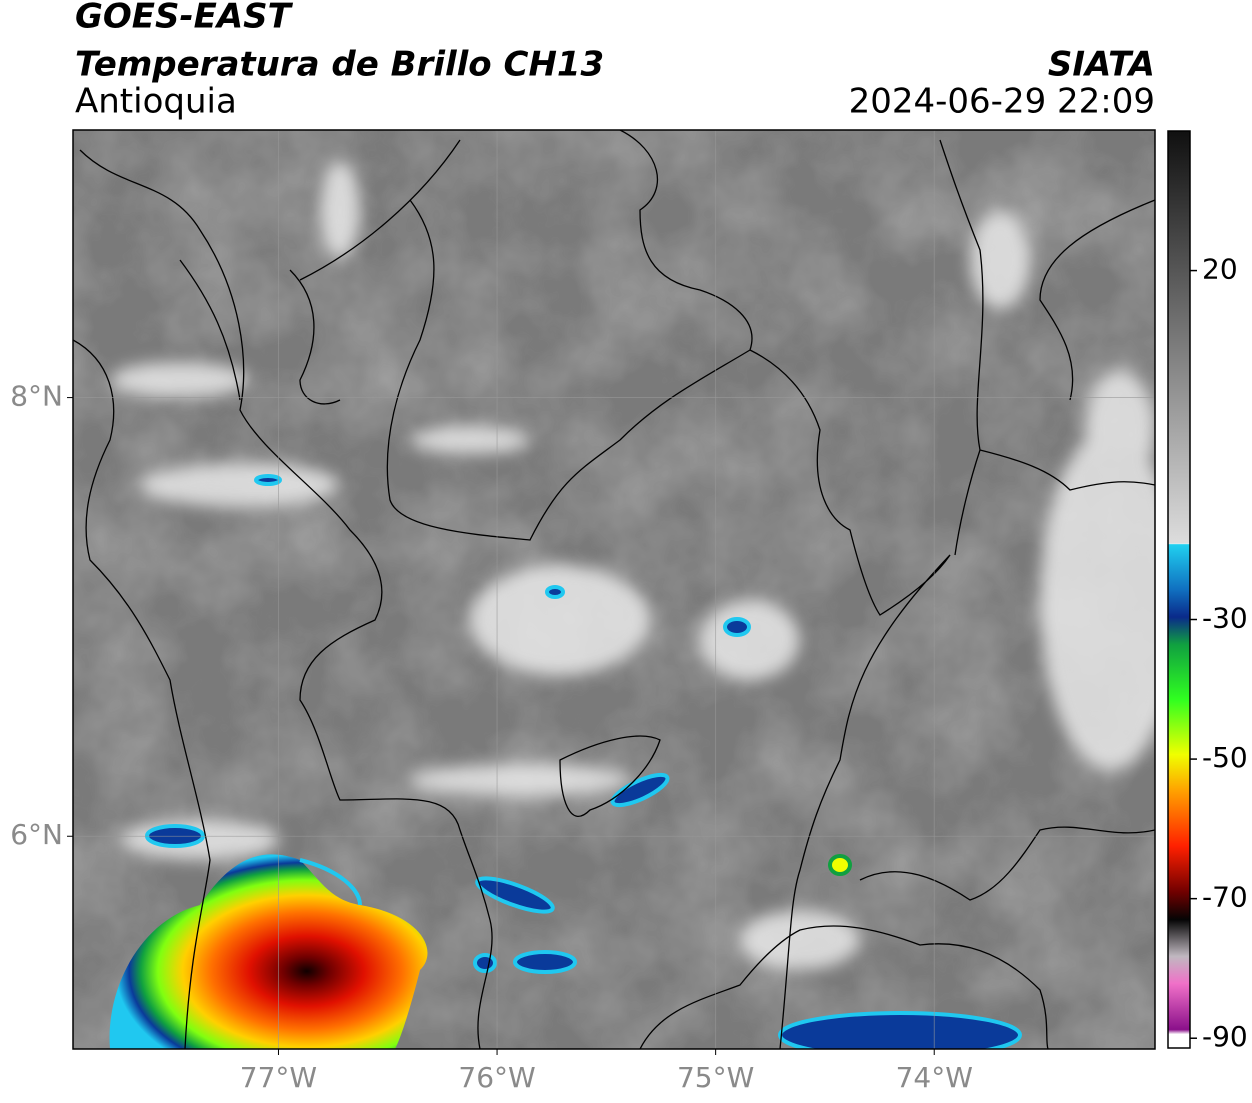 The width and height of the screenshot is (1252, 1103). I want to click on region: Antioquia, so click(156, 102).